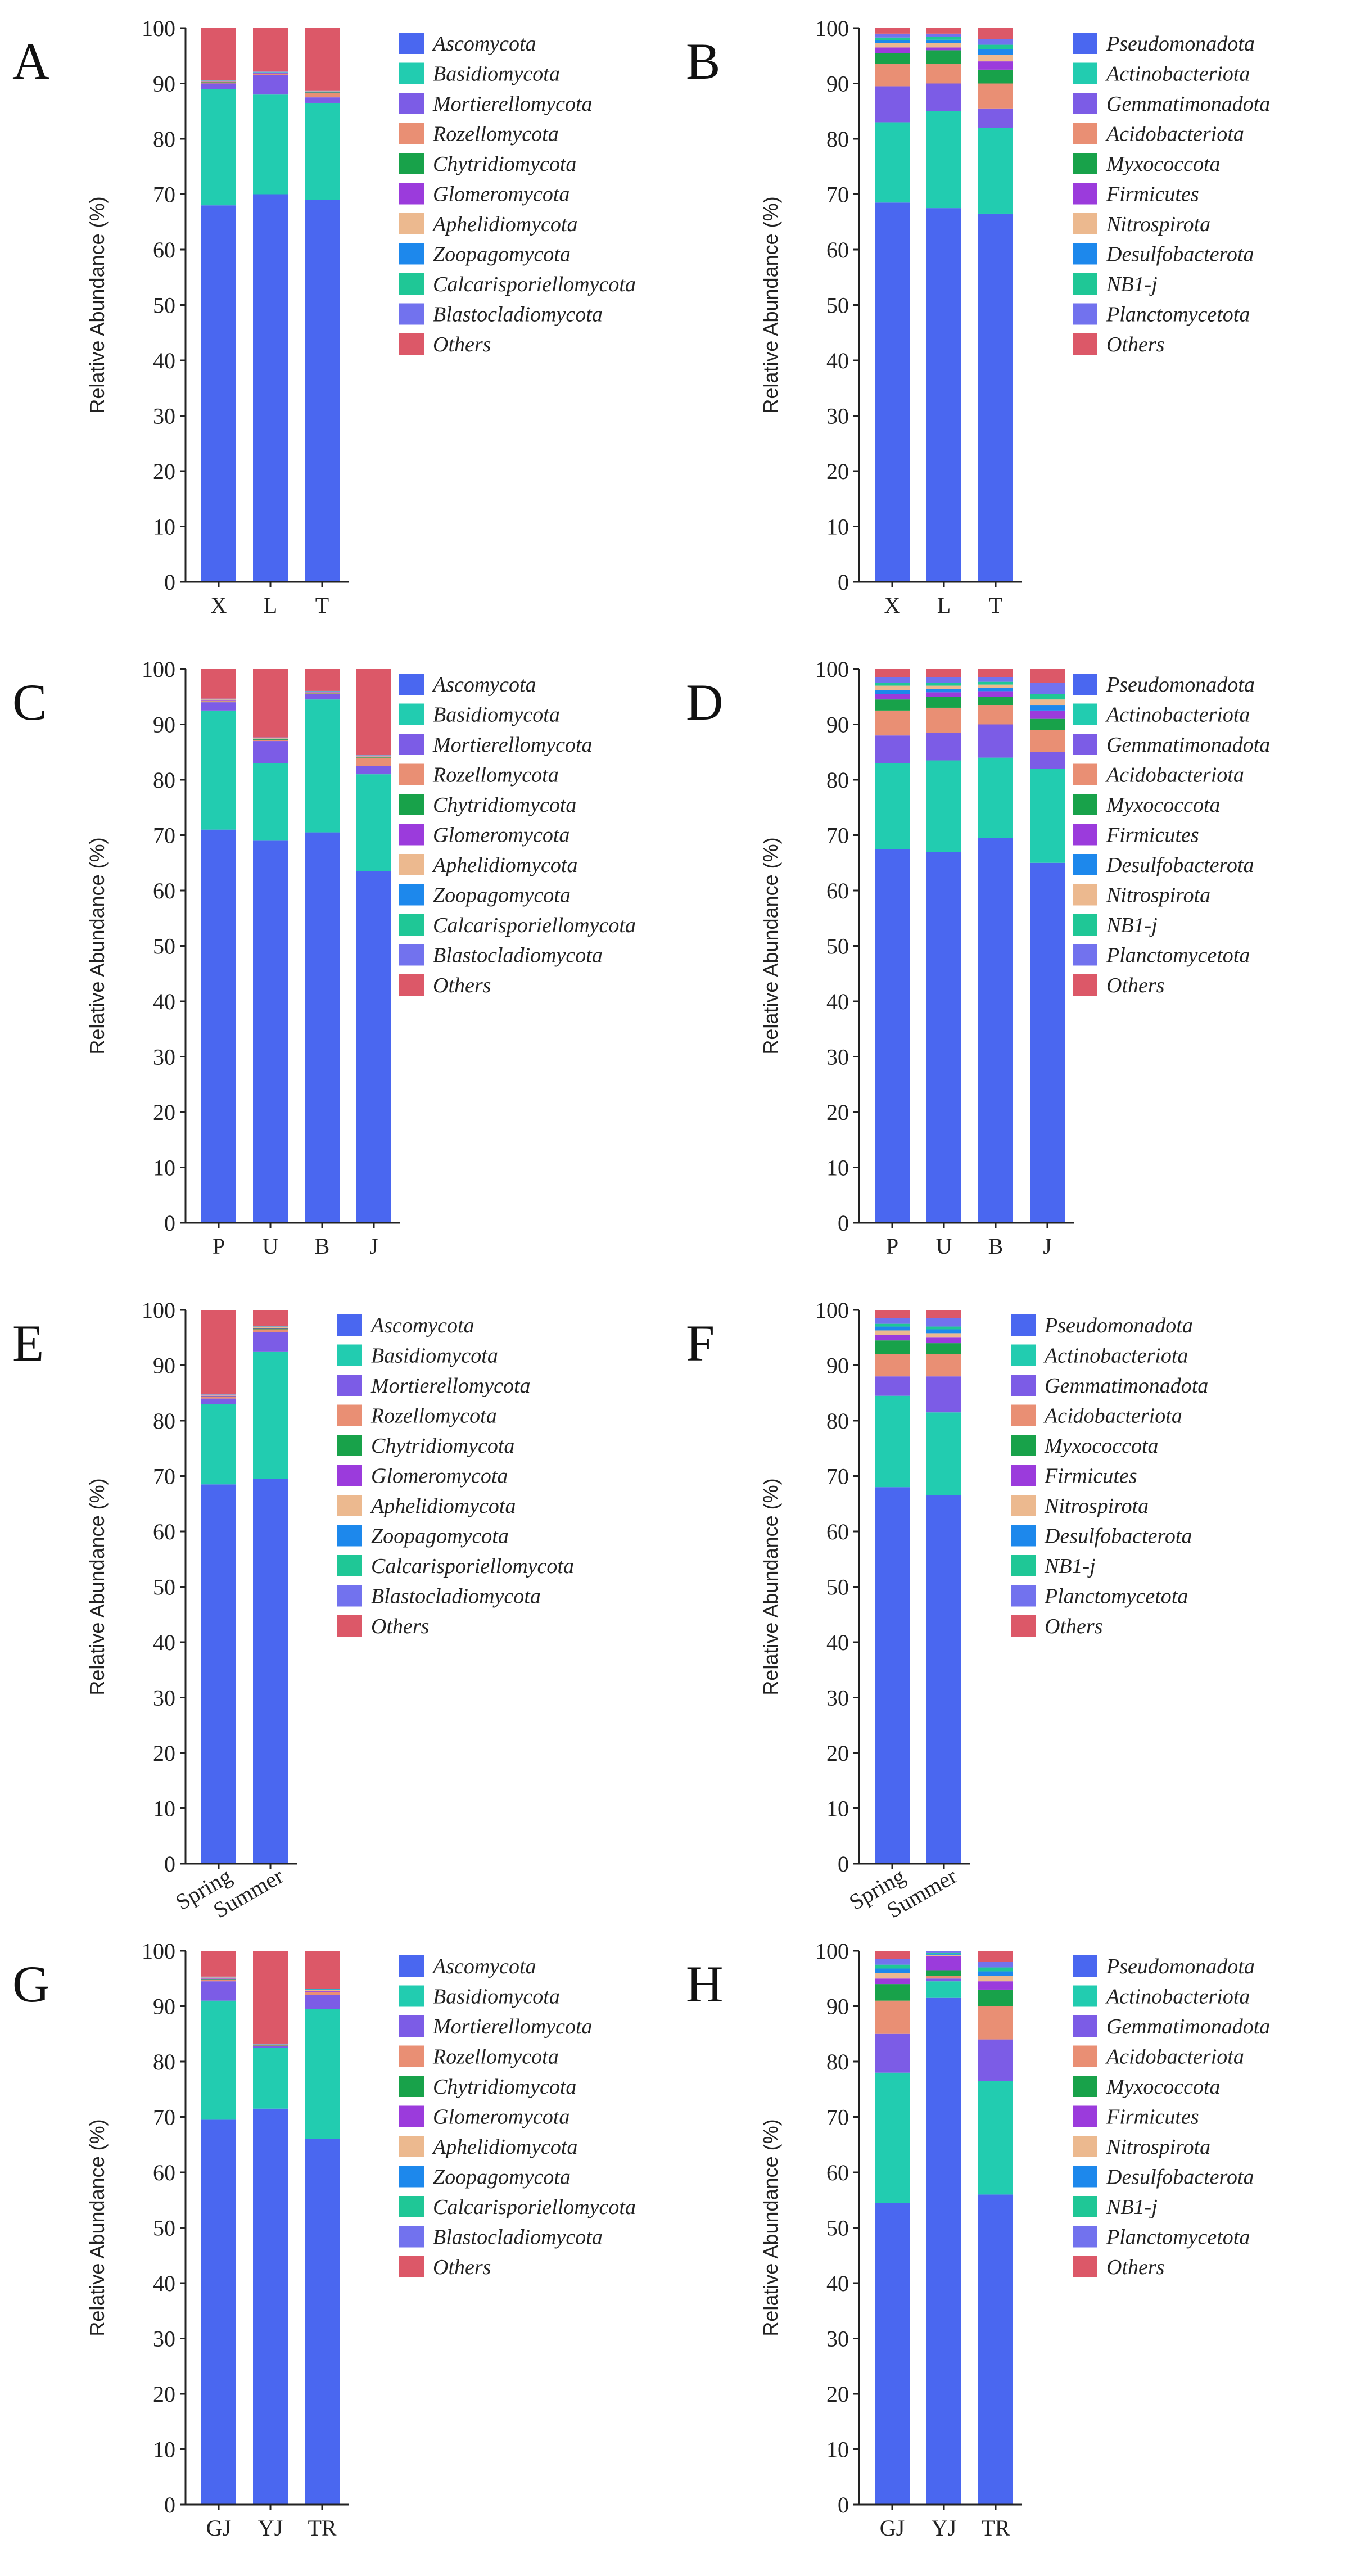 This screenshot has height=2576, width=1347. I want to click on bar-segment-mortierellomycota-summer, so click(270, 1342).